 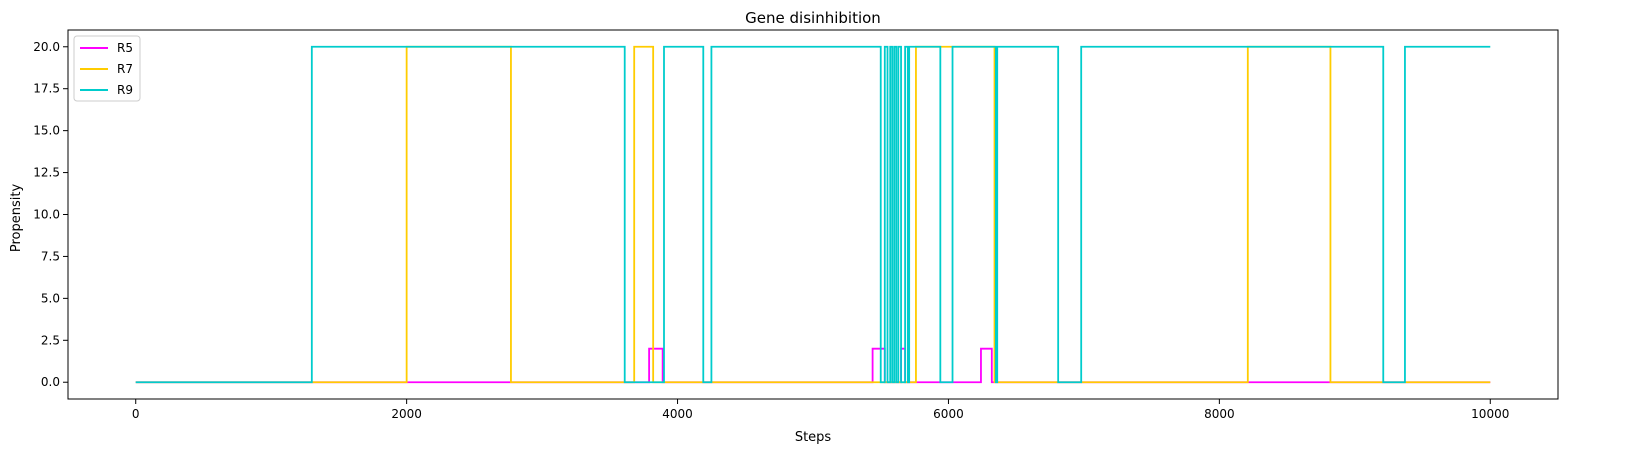 I want to click on x-tick-label: 6000, so click(x=948, y=414).